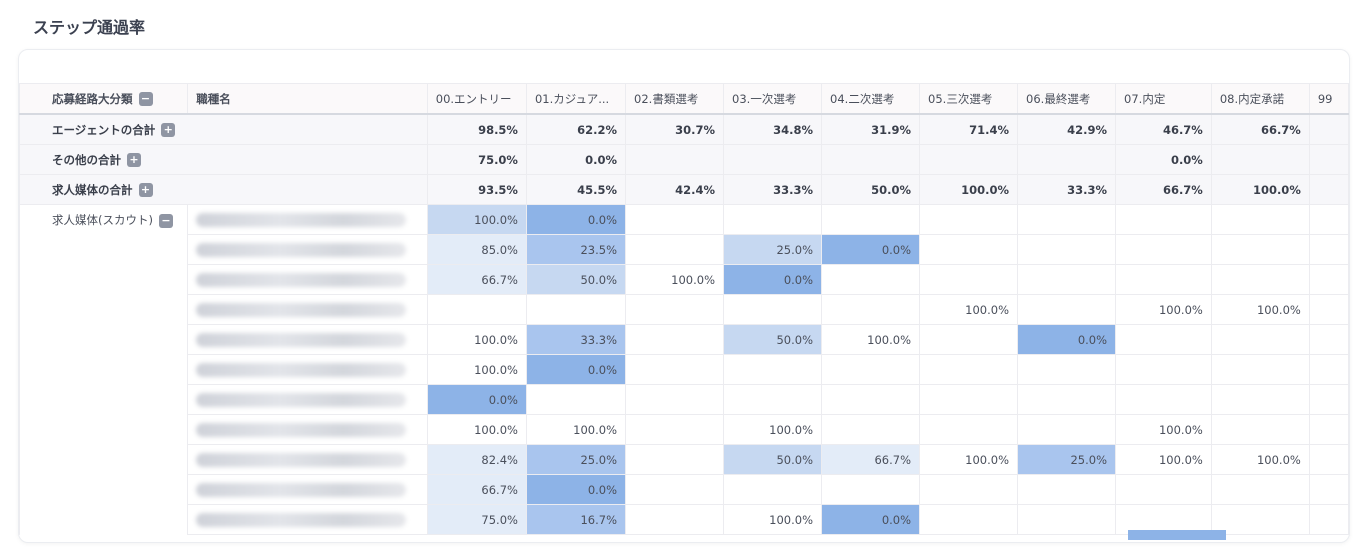  What do you see at coordinates (969, 99) in the screenshot?
I see `column-header-step: 05.三次選考` at bounding box center [969, 99].